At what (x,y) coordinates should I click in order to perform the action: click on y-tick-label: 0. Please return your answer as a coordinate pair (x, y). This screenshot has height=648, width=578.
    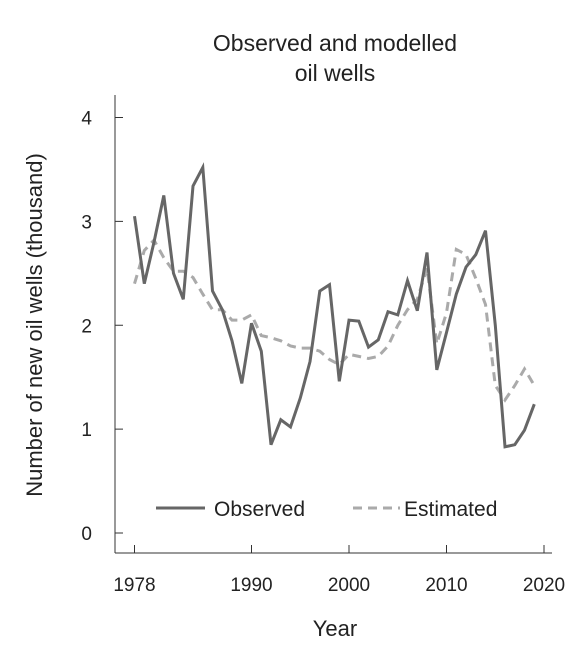
    Looking at the image, I should click on (86, 534).